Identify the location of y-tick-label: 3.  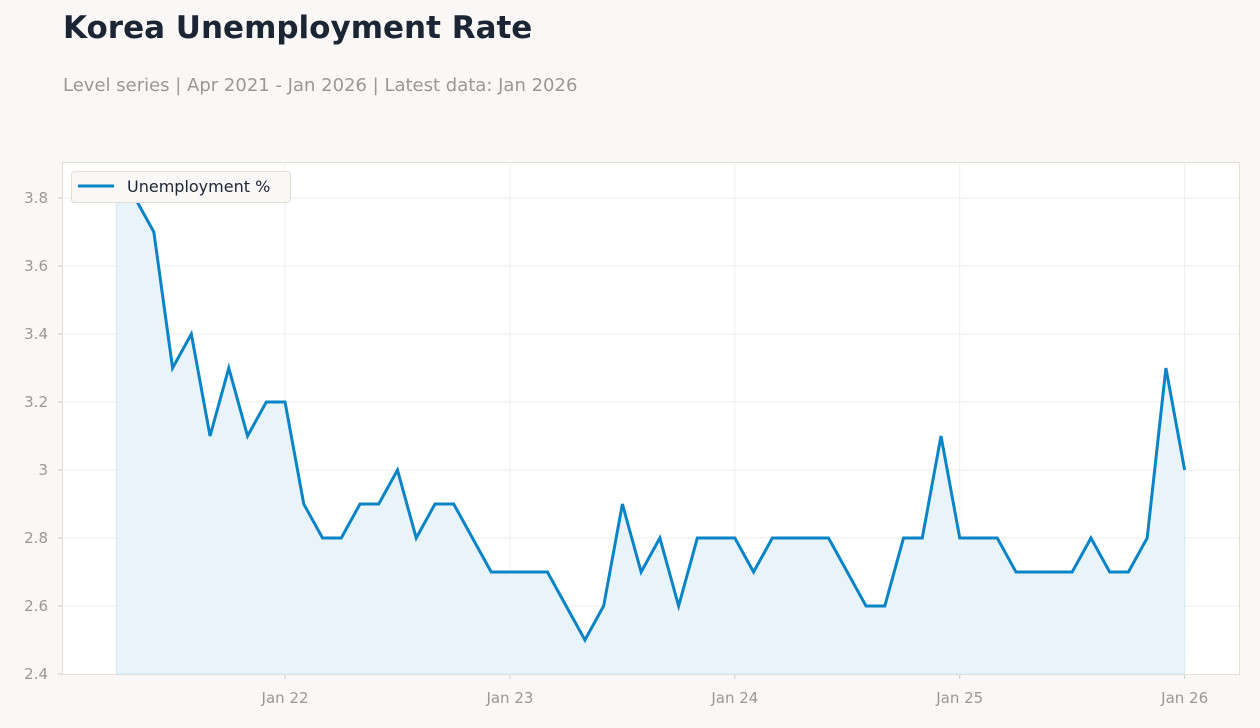
(43, 470).